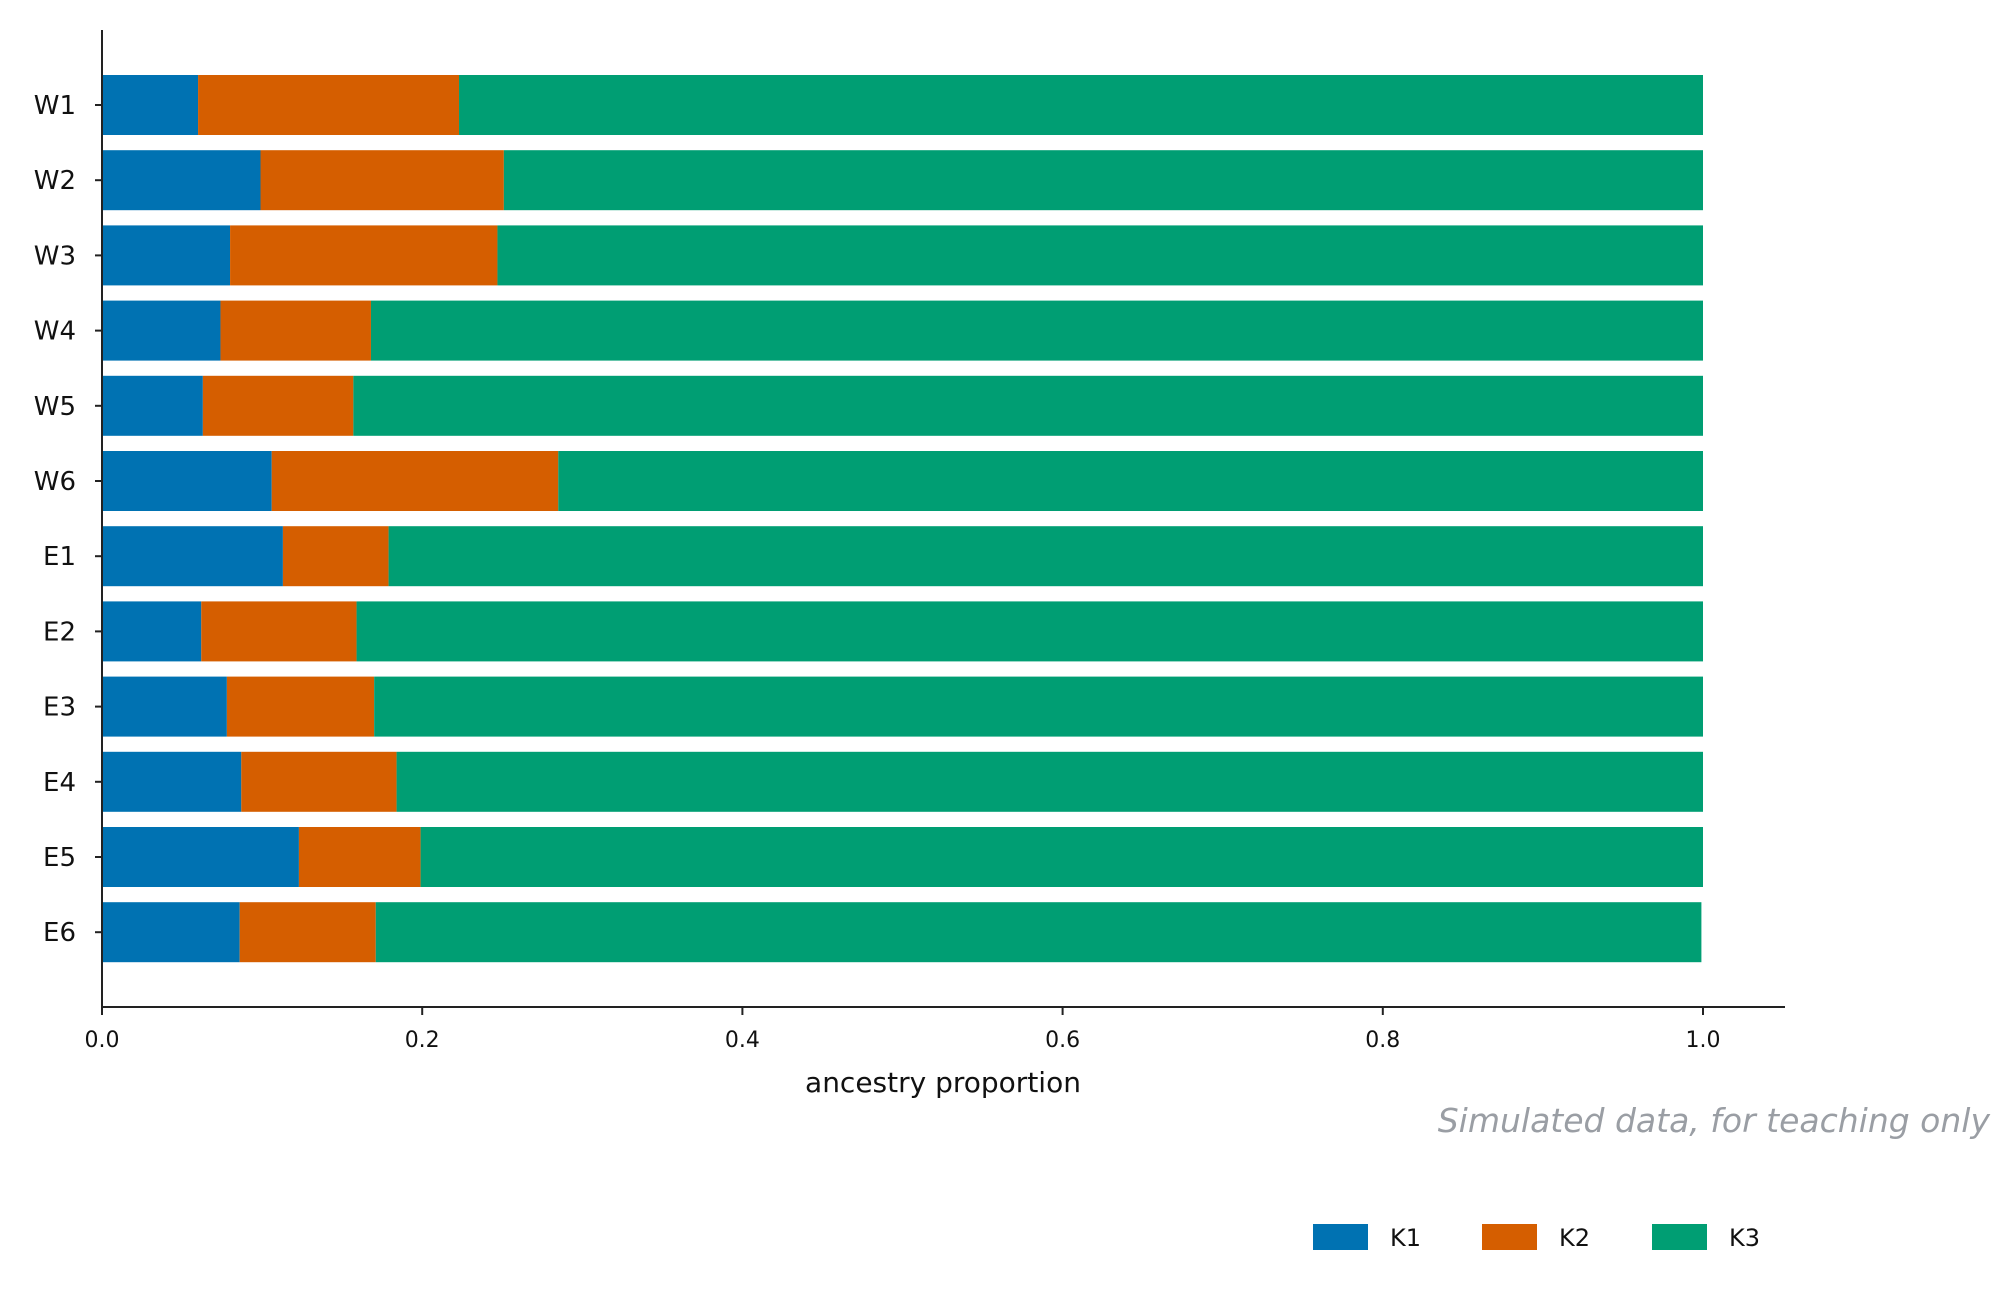 The image size is (2010, 1289). What do you see at coordinates (59, 632) in the screenshot?
I see `y-tick-label: E2` at bounding box center [59, 632].